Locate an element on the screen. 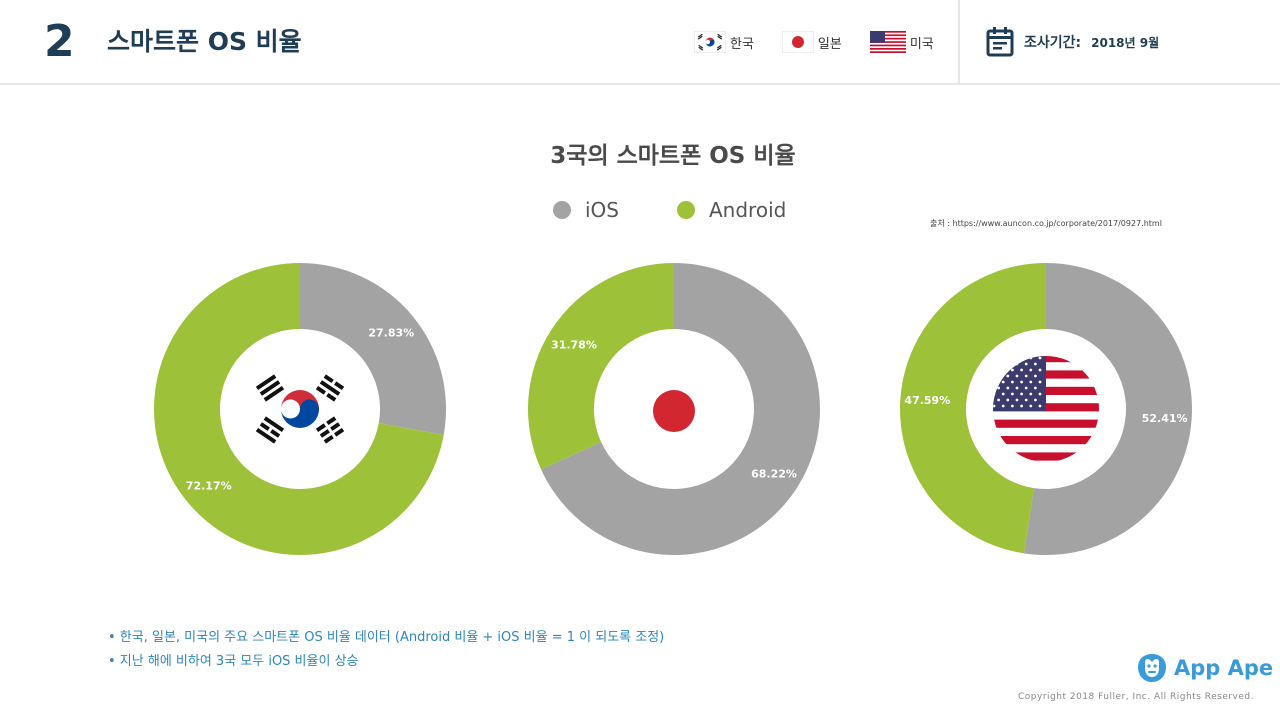  slide-title: 스마트폰 OS 비율 is located at coordinates (204, 41).